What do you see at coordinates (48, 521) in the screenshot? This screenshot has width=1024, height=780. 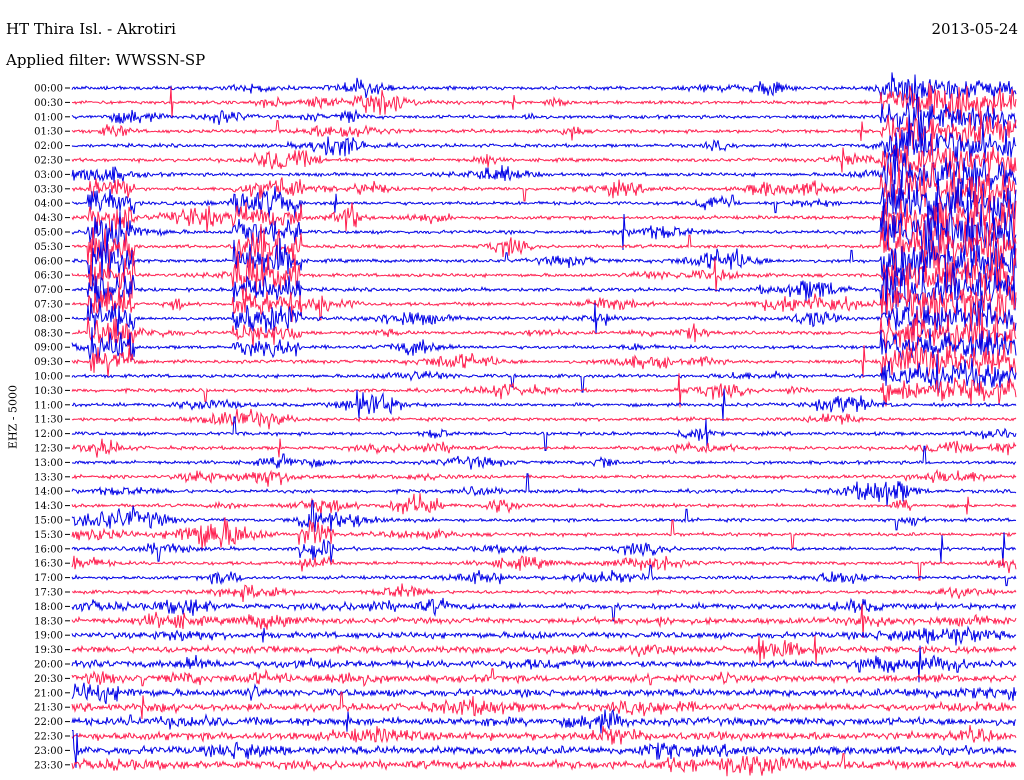 I see `y-tick-label: 15:00` at bounding box center [48, 521].